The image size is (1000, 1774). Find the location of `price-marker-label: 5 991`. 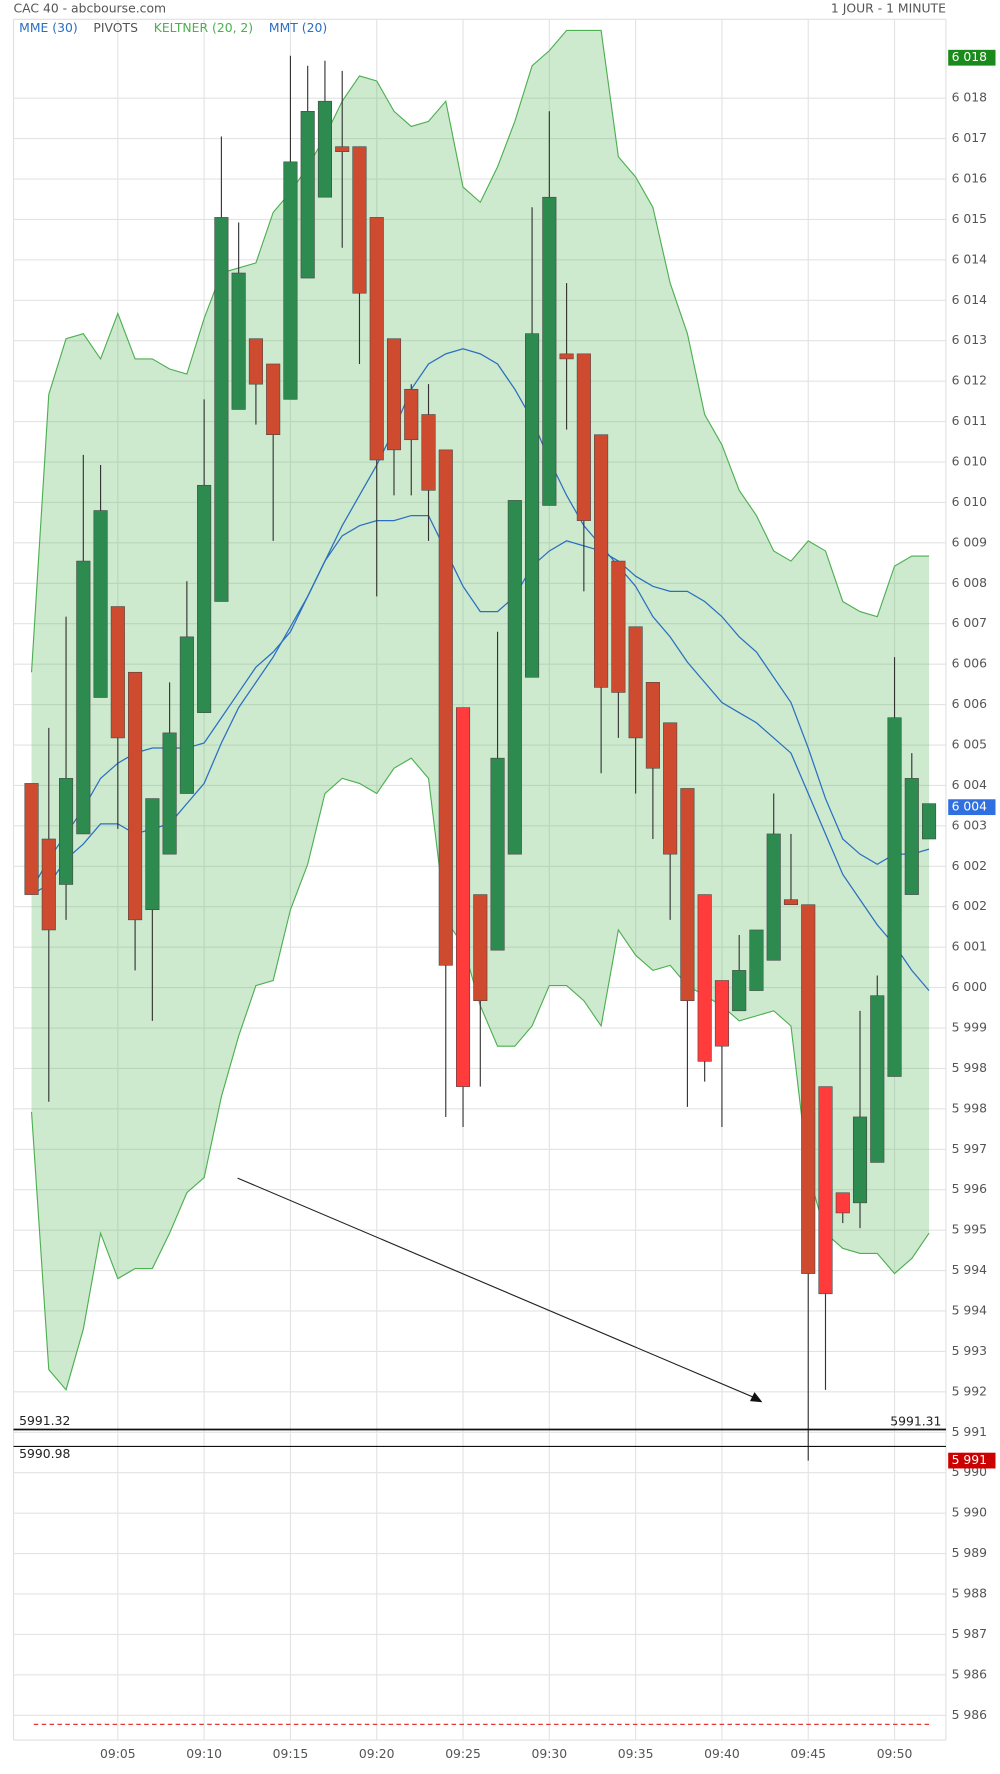

price-marker-label: 5 991 is located at coordinates (969, 1460).